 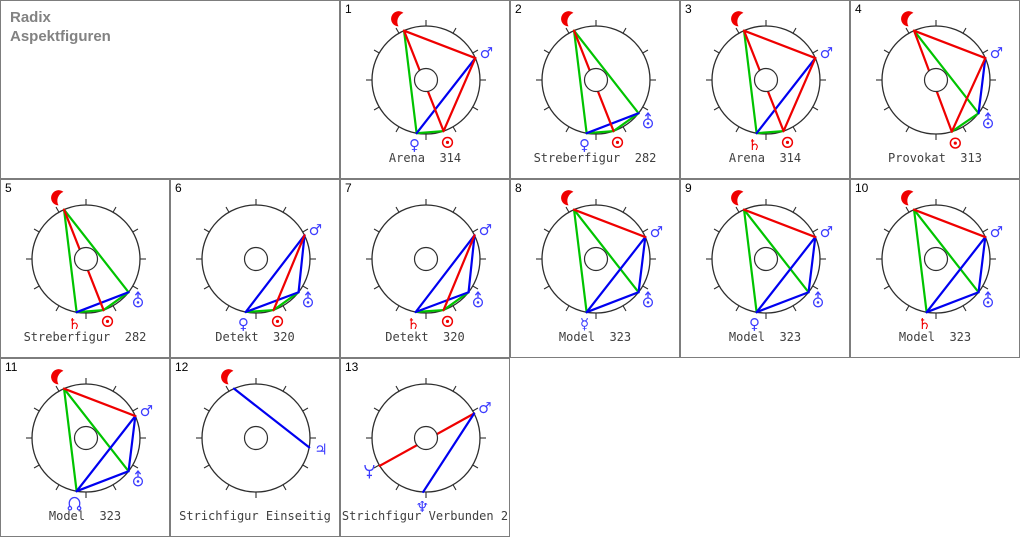 What do you see at coordinates (182, 367) in the screenshot?
I see `figure-number: 12` at bounding box center [182, 367].